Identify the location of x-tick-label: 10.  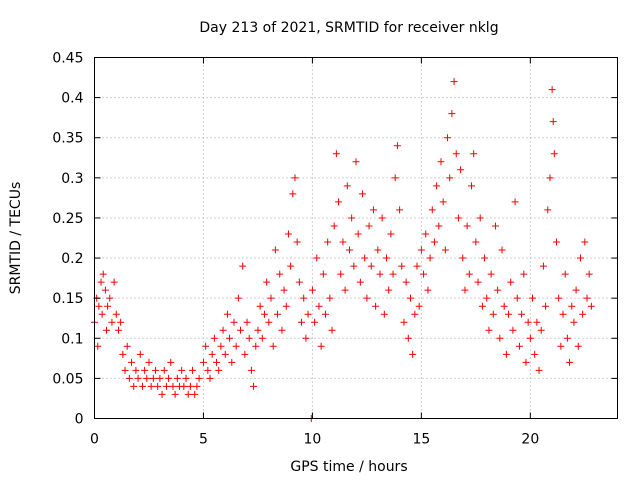
(313, 440).